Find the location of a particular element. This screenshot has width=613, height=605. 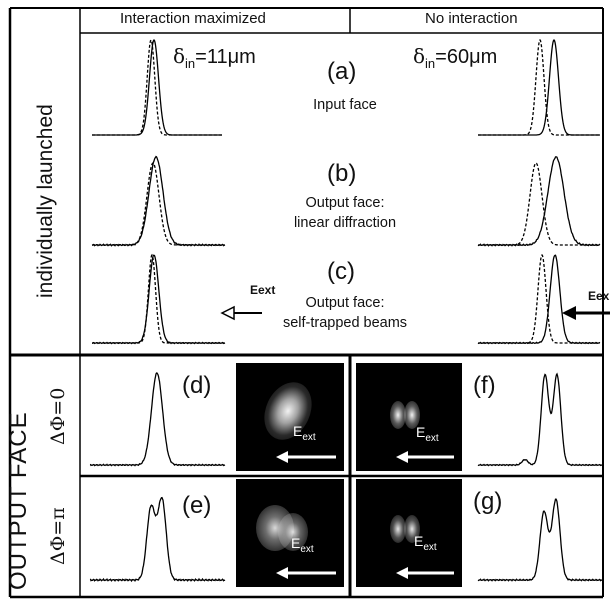

panel-g-label: (g) is located at coordinates (488, 501).